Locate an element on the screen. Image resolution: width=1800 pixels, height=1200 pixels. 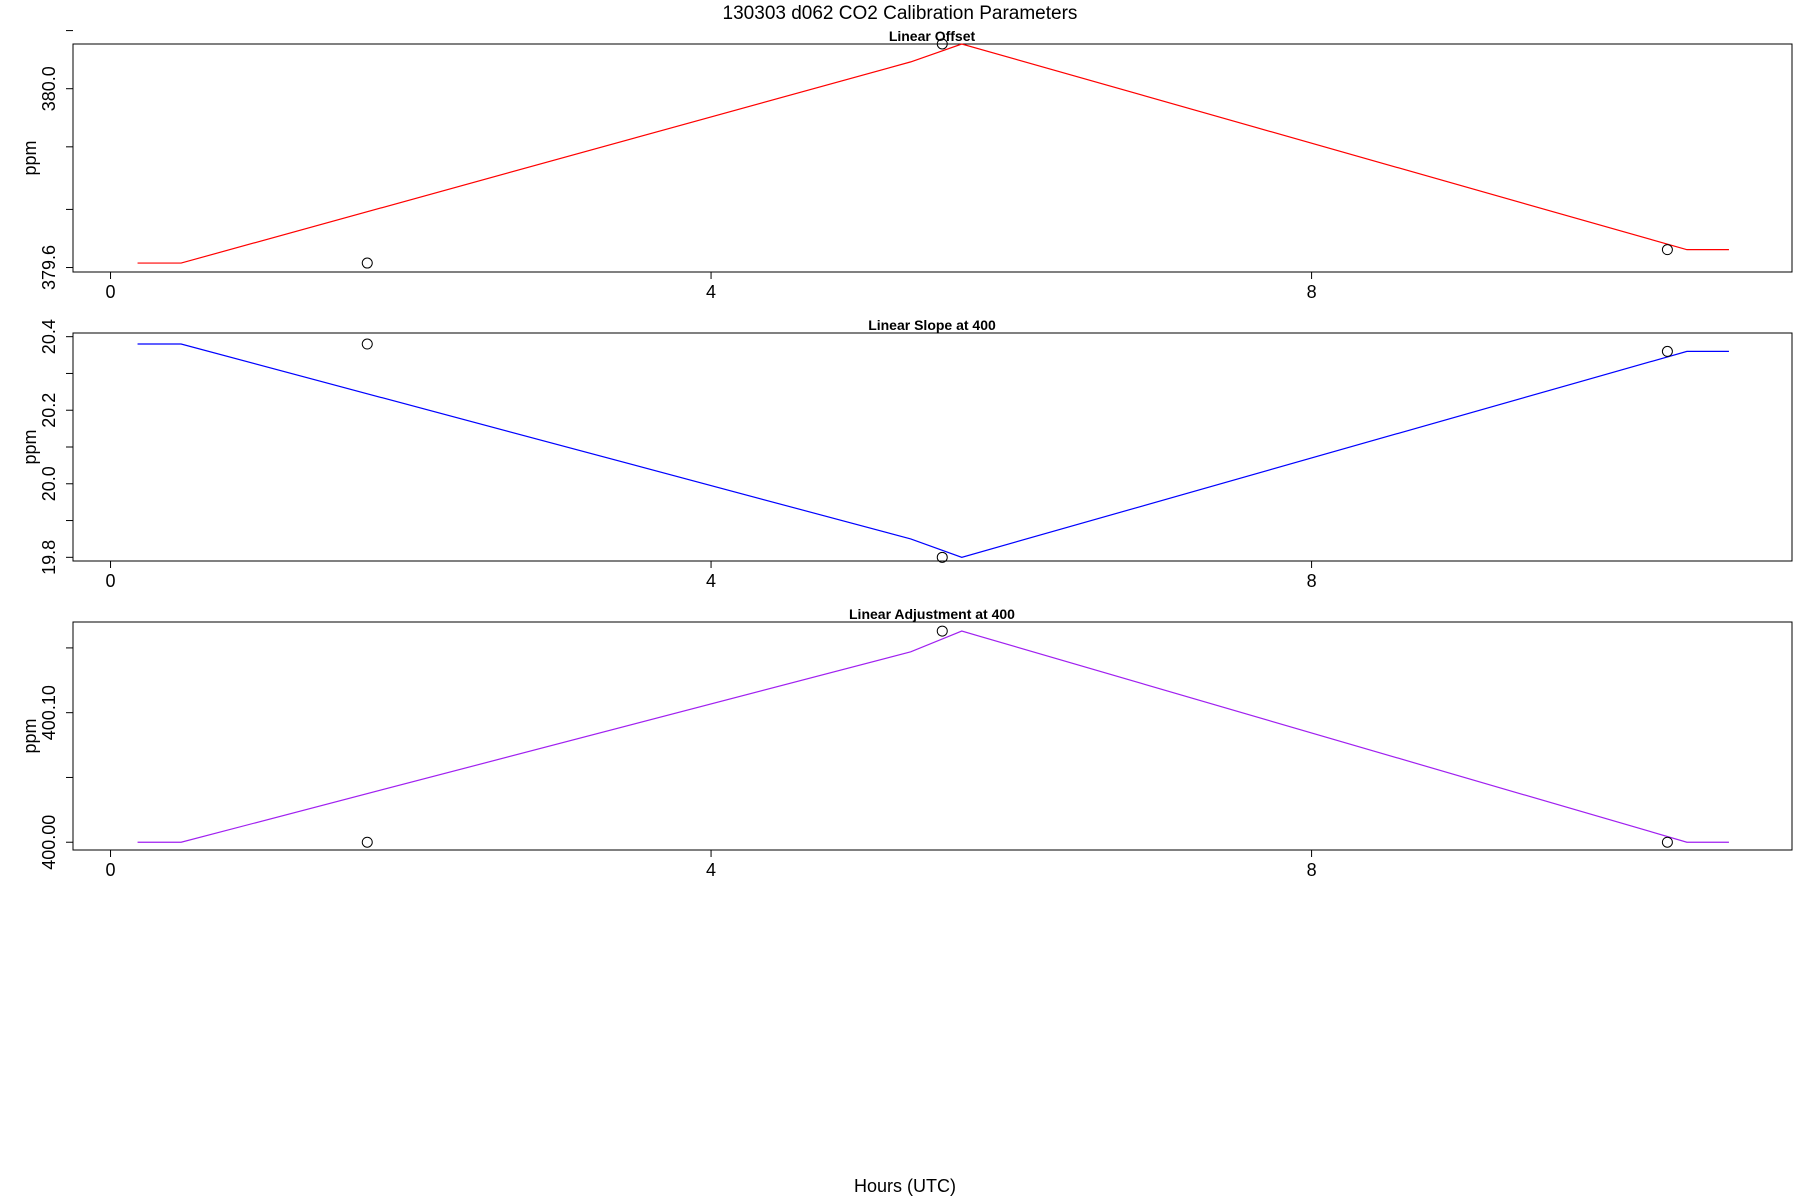
x-axis-title: Hours (UTC) is located at coordinates (905, 1186).